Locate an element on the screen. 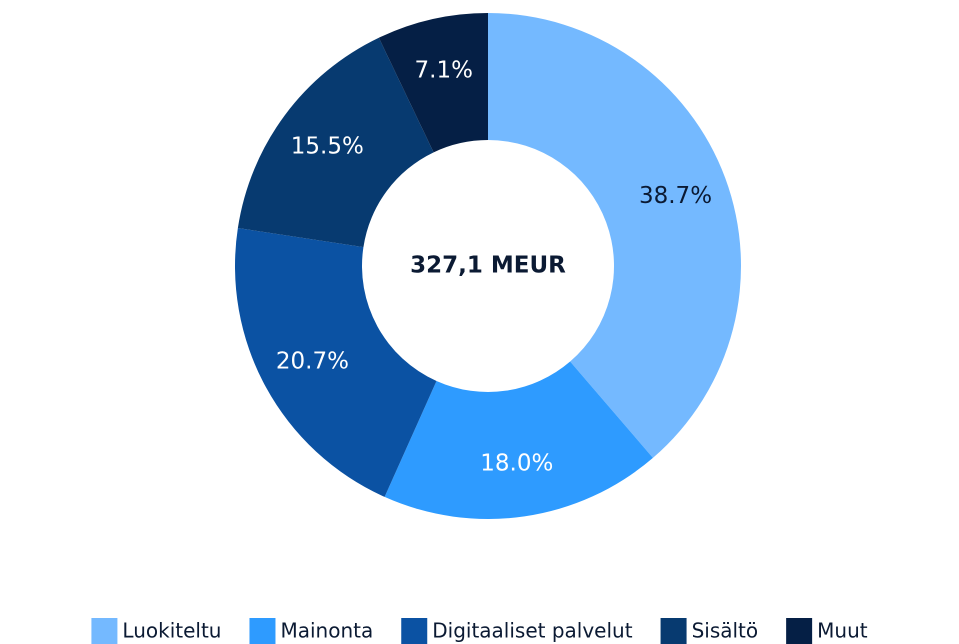  legend-item: Luokiteltu is located at coordinates (156, 631).